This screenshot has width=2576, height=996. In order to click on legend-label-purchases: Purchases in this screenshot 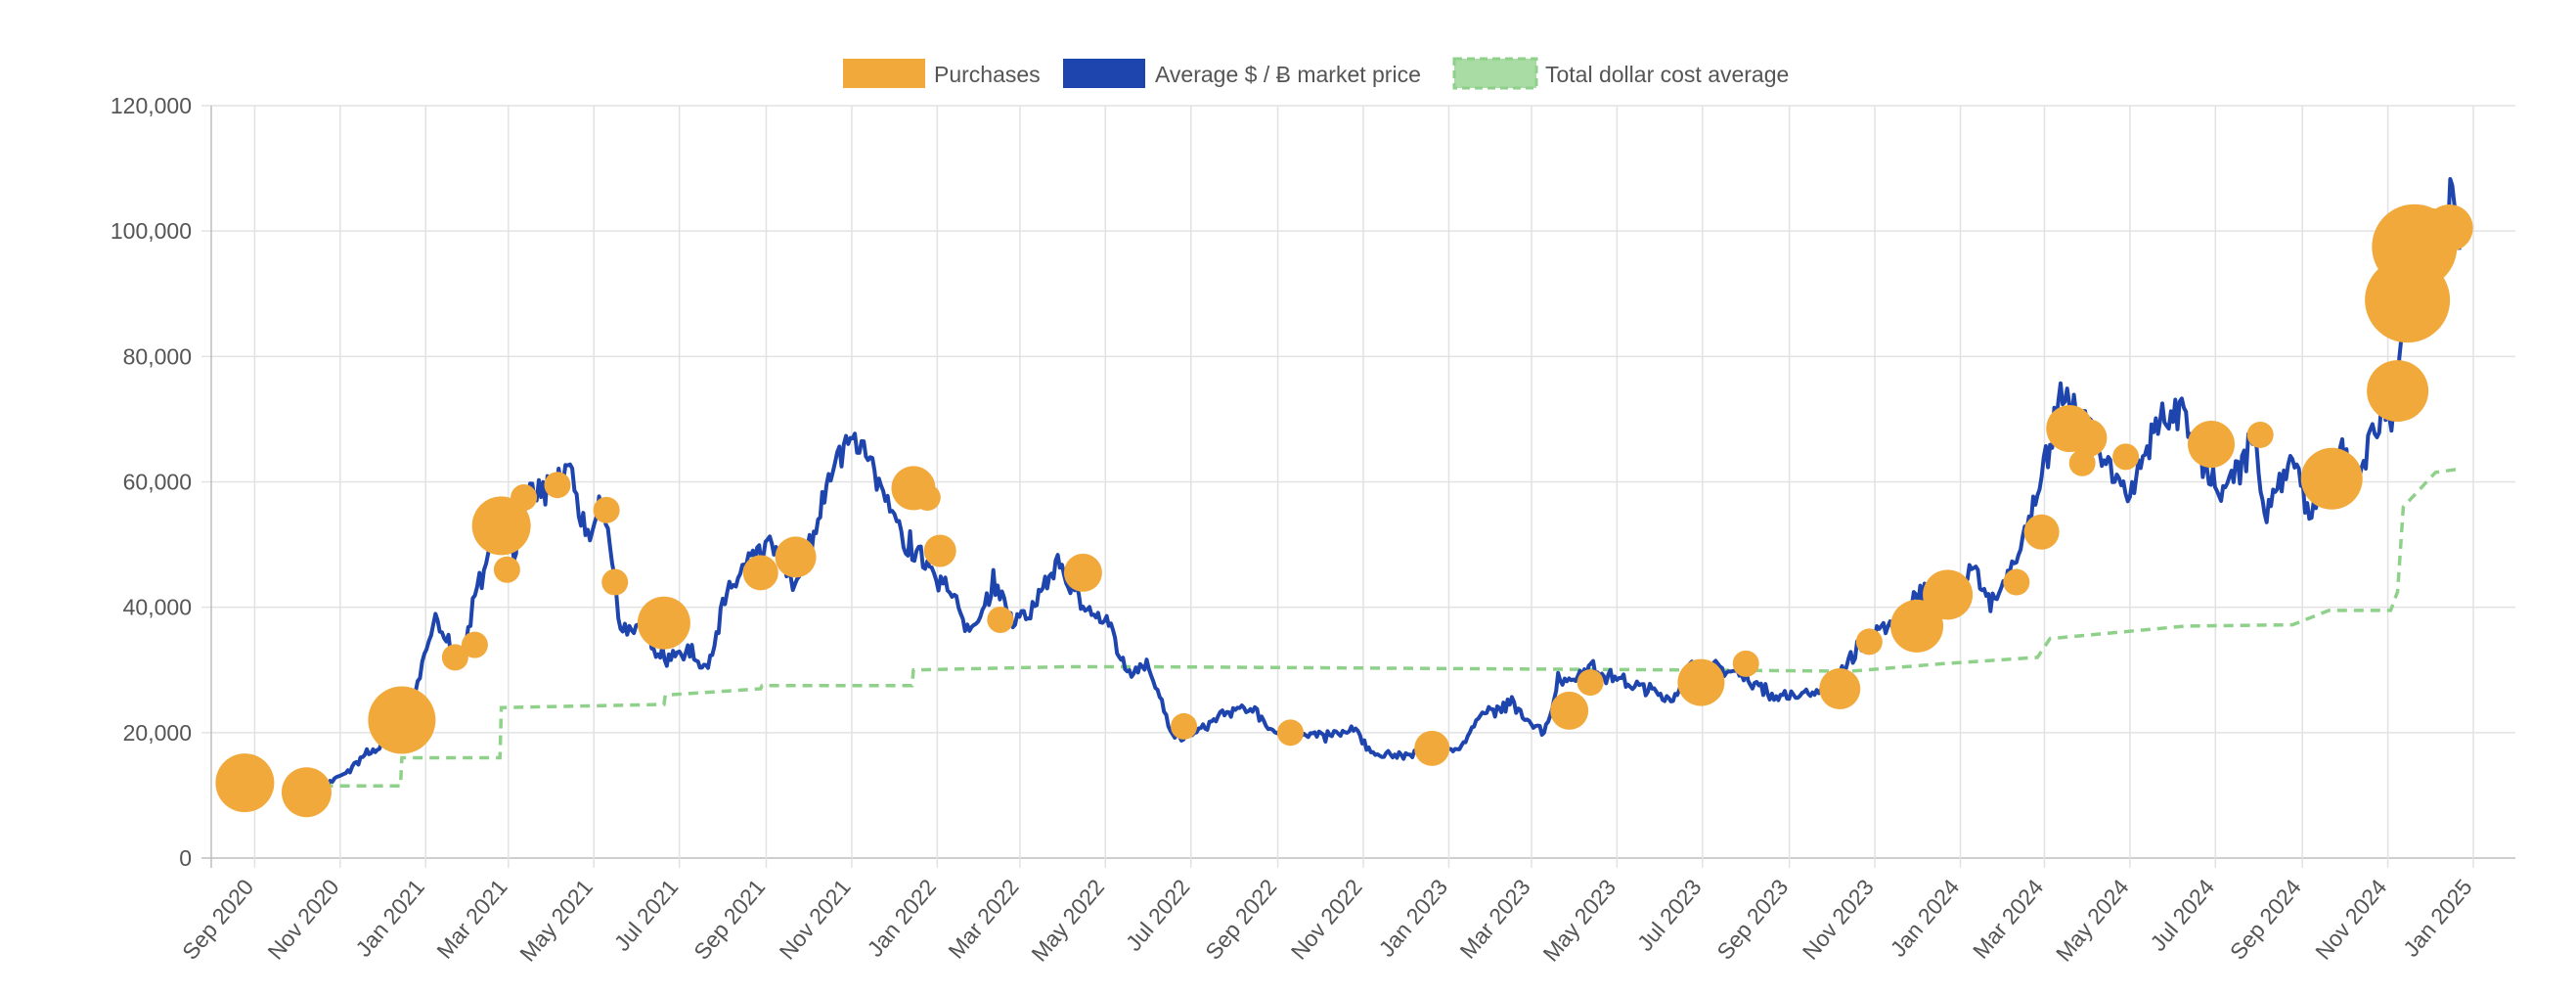, I will do `click(987, 75)`.